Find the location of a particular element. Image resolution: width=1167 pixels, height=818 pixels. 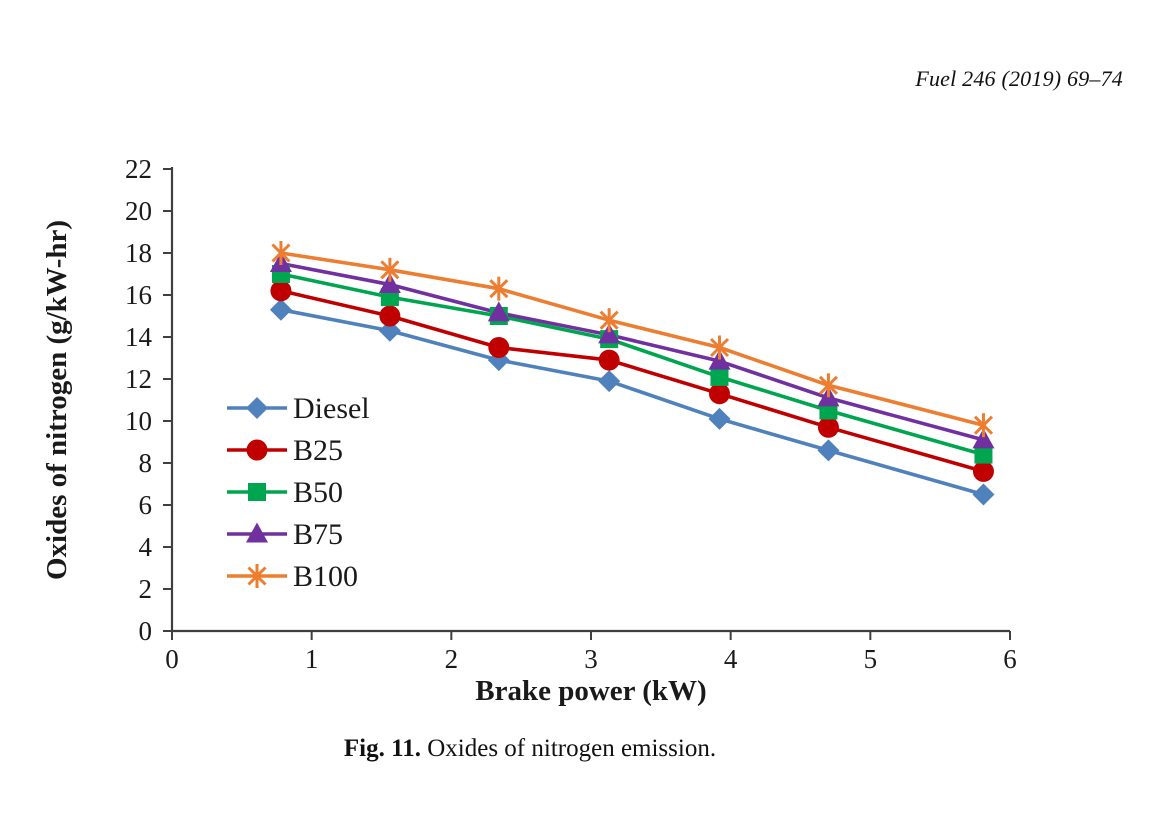

legend-marker-star is located at coordinates (257, 576).